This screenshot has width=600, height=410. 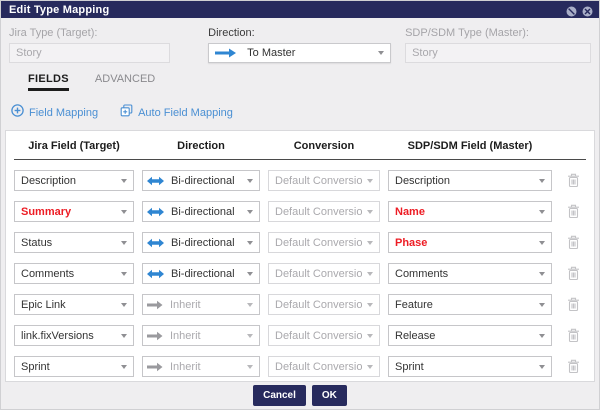 What do you see at coordinates (126, 113) in the screenshot?
I see `copy-squares-icon` at bounding box center [126, 113].